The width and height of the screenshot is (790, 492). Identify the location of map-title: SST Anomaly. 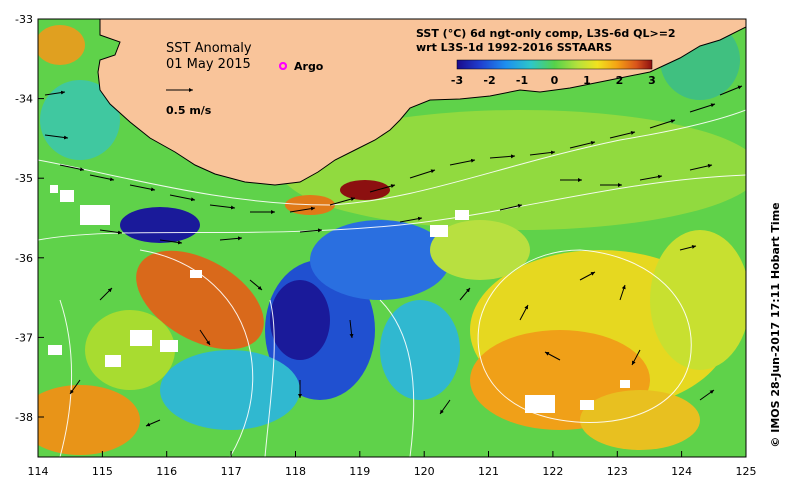
(209, 48).